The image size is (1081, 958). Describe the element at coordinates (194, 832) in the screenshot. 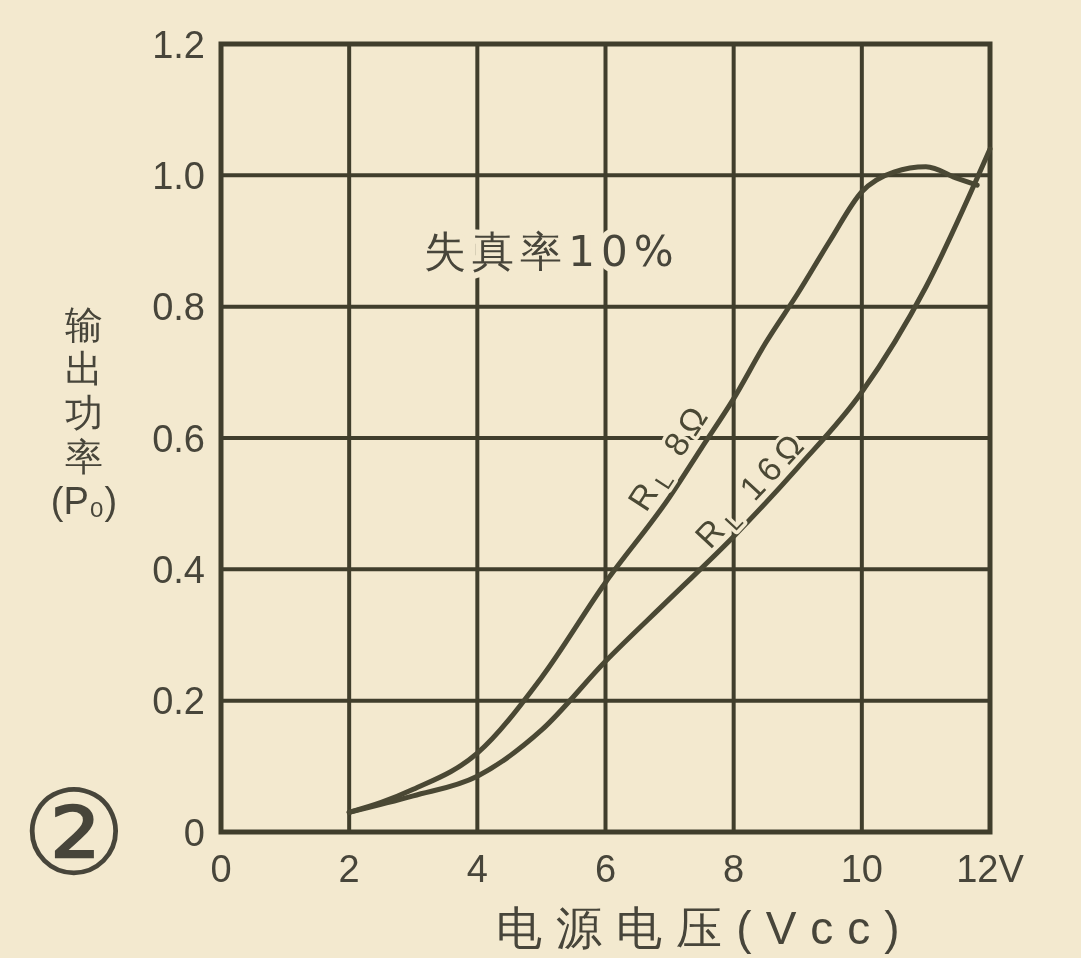

I see `y-tick-label: 0` at that location.